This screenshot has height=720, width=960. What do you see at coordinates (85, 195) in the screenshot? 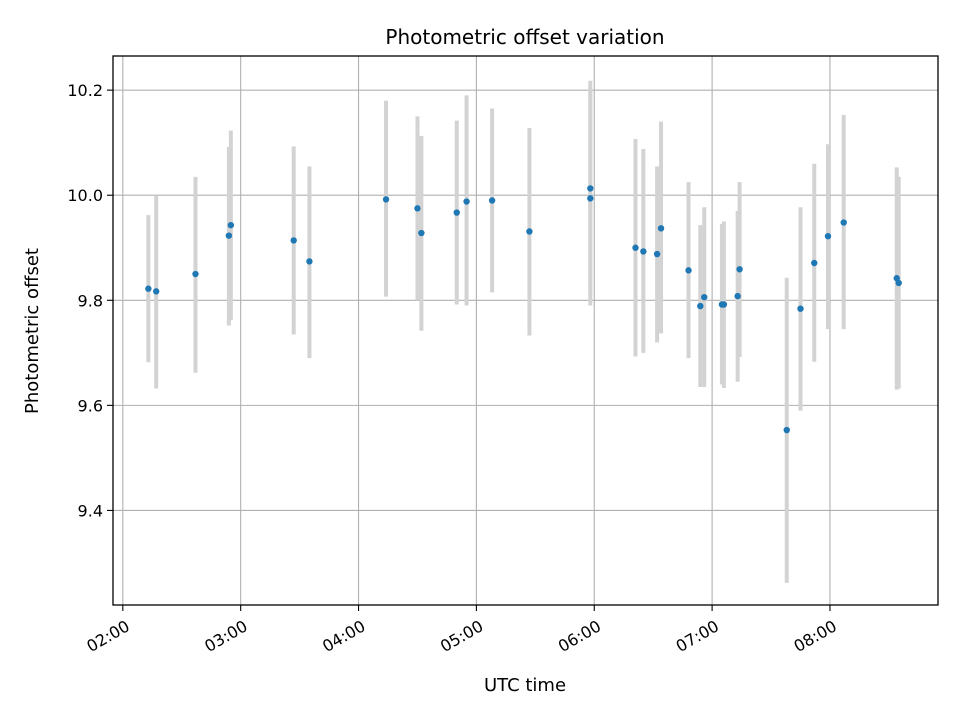
I see `y-tick-label: 10.0` at bounding box center [85, 195].